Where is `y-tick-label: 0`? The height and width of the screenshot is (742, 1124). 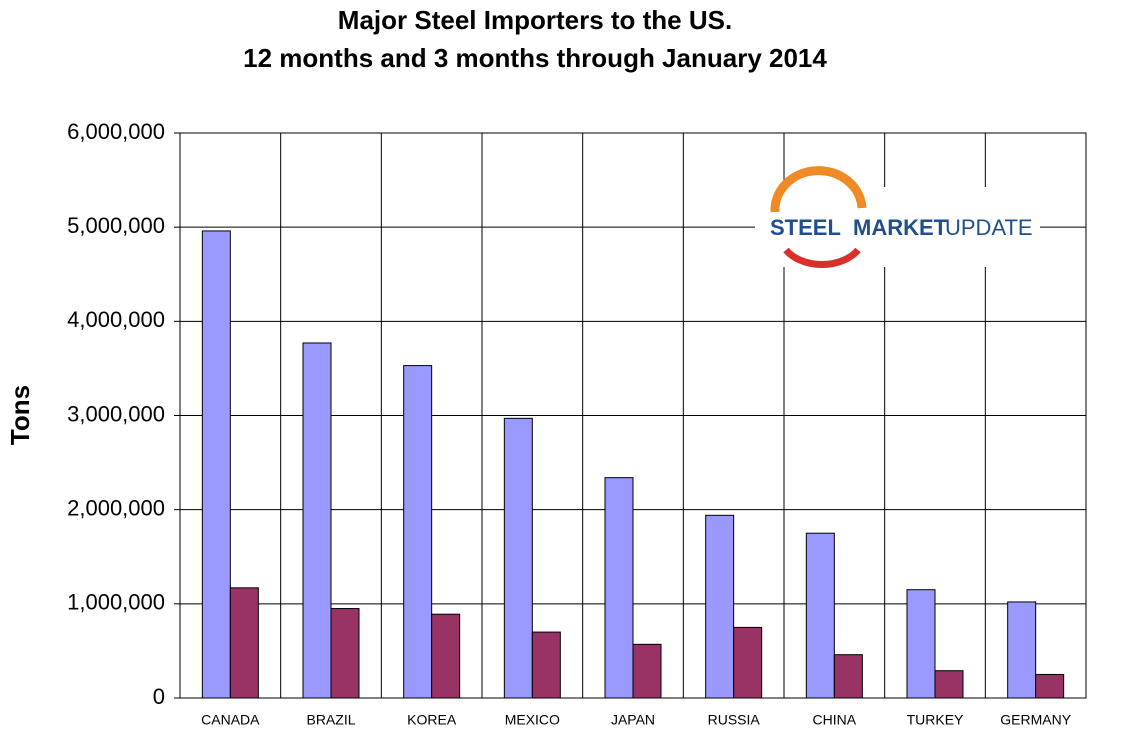
y-tick-label: 0 is located at coordinates (159, 696).